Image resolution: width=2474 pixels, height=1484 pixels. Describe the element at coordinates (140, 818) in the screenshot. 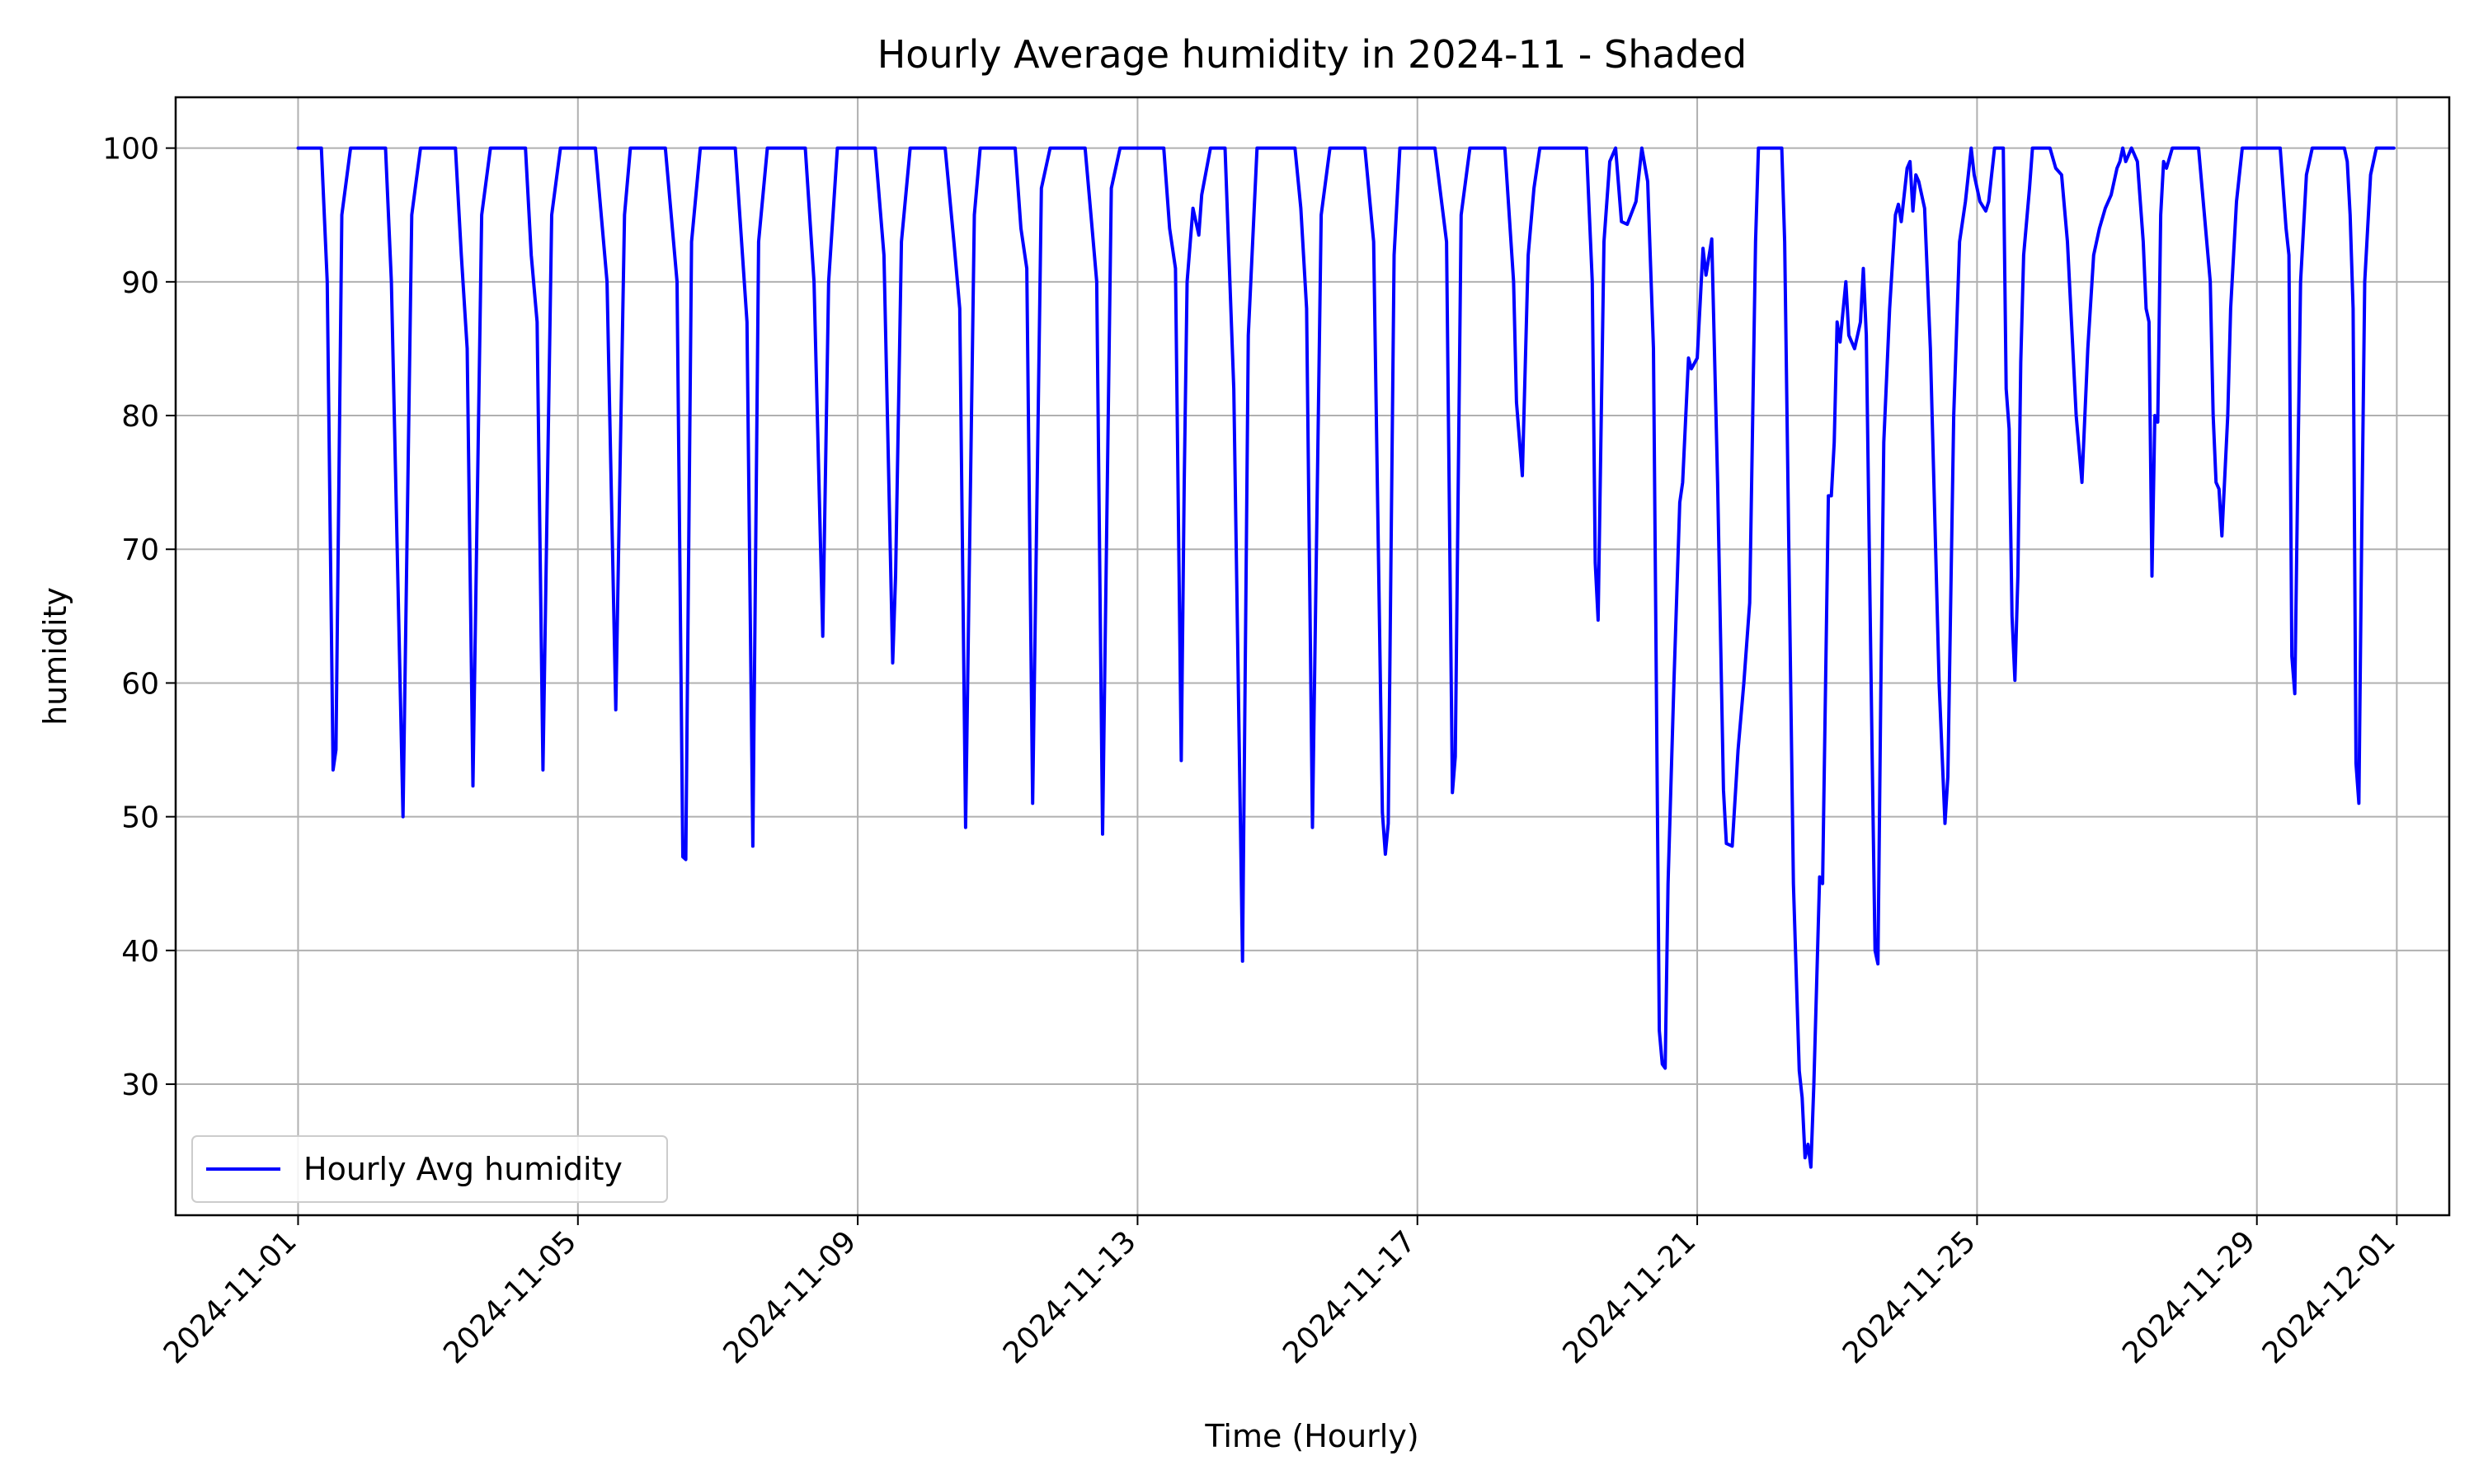

I see `y-tick-label: 50` at that location.